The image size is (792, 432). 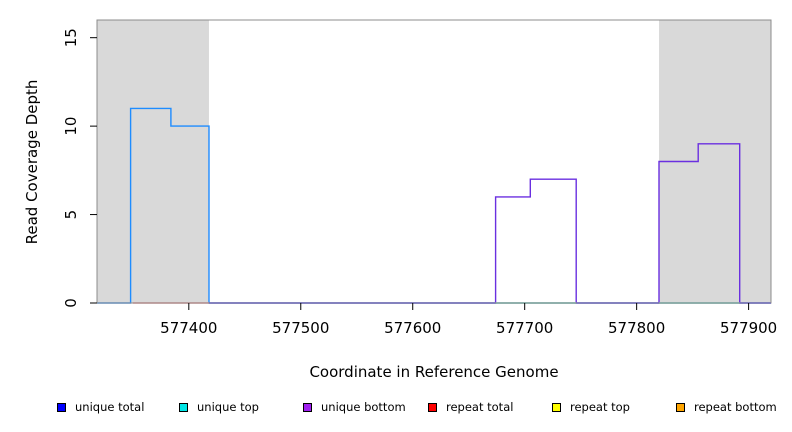 I want to click on x-axis: 577400 577500 577600 577700 577800 577900, so click(x=468, y=320).